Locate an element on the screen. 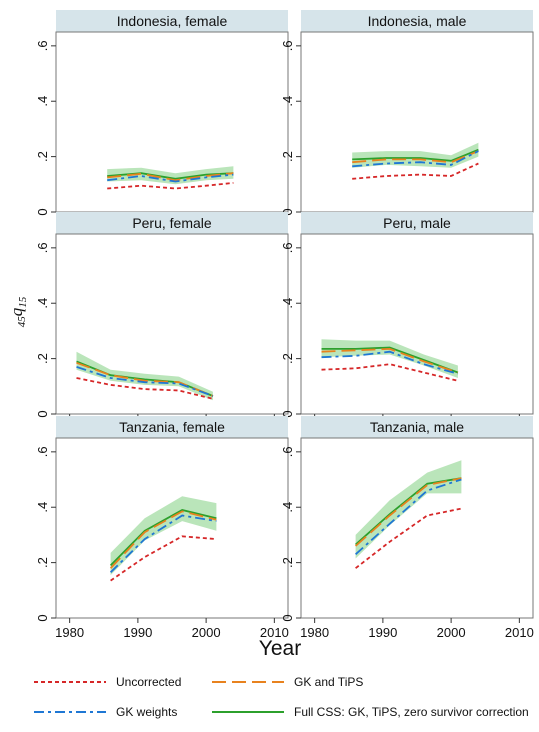  legend-item-gk-tips: GK and TiPS is located at coordinates (286, 682).